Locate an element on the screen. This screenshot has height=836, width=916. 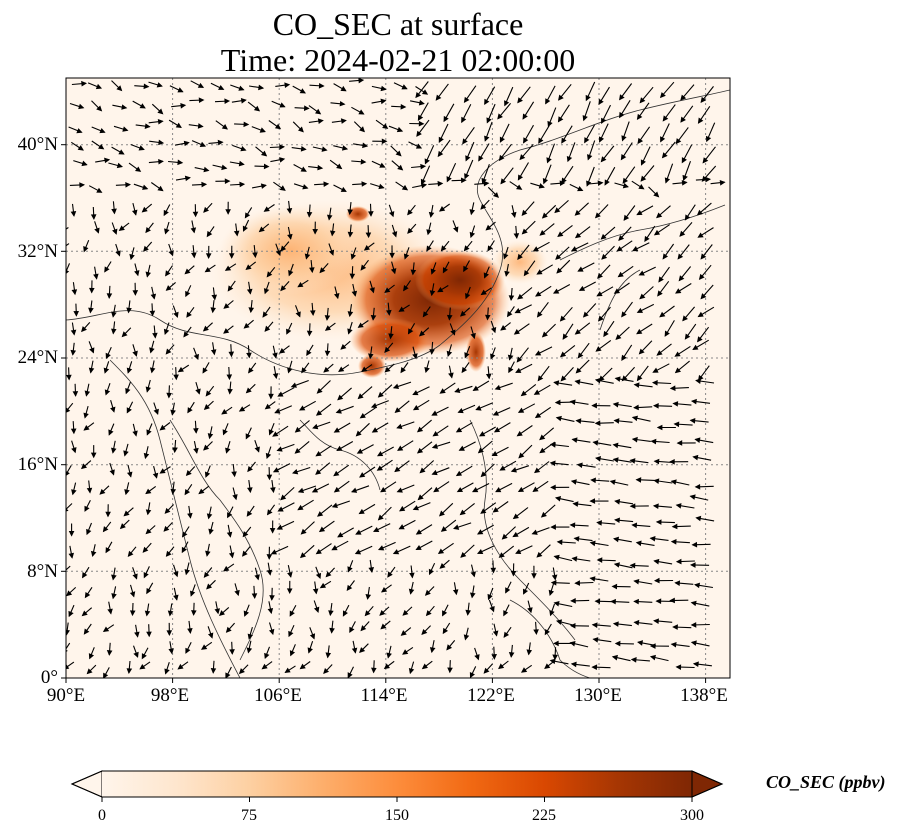
lon-label-122e: 122°E is located at coordinates (491, 695).